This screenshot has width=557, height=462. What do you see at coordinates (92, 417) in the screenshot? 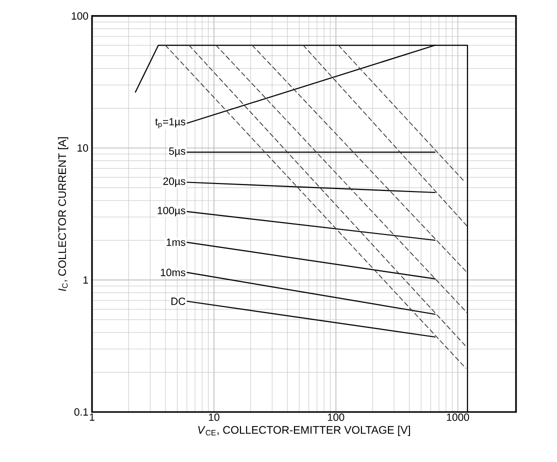
I see `x-tick-label: 1` at bounding box center [92, 417].